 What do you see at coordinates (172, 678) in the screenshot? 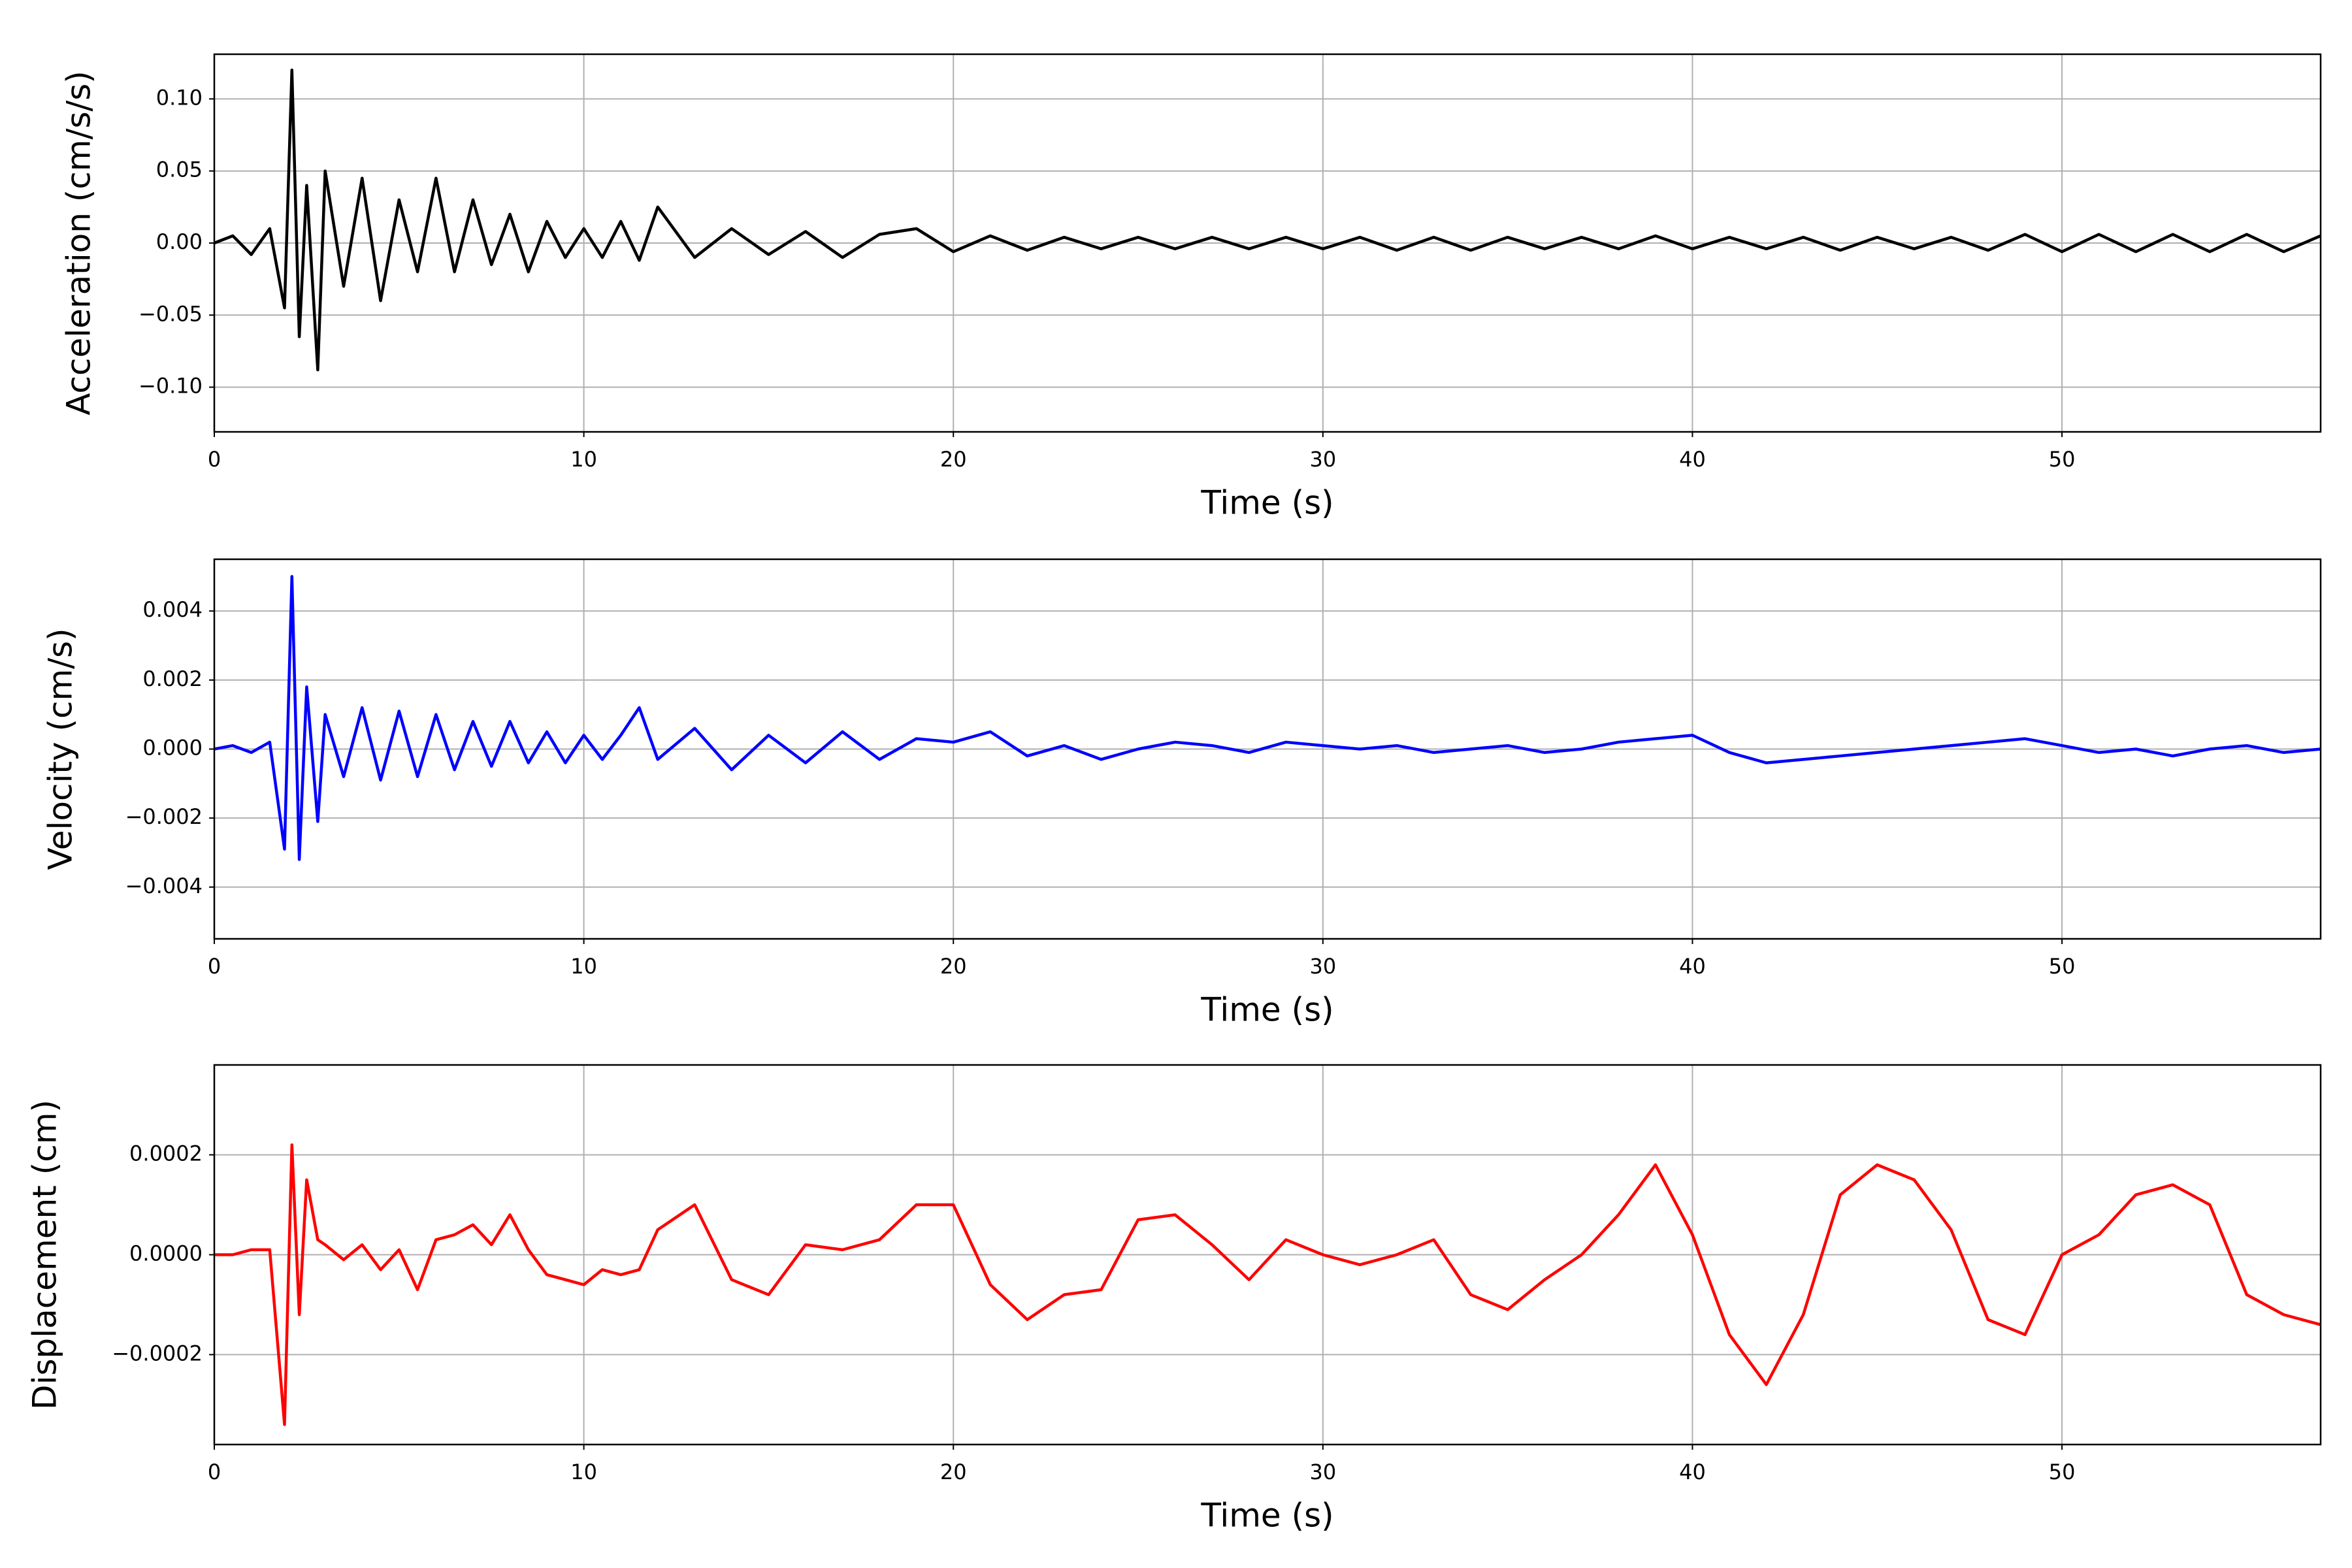
I see `y-tick-label: 0.002` at bounding box center [172, 678].